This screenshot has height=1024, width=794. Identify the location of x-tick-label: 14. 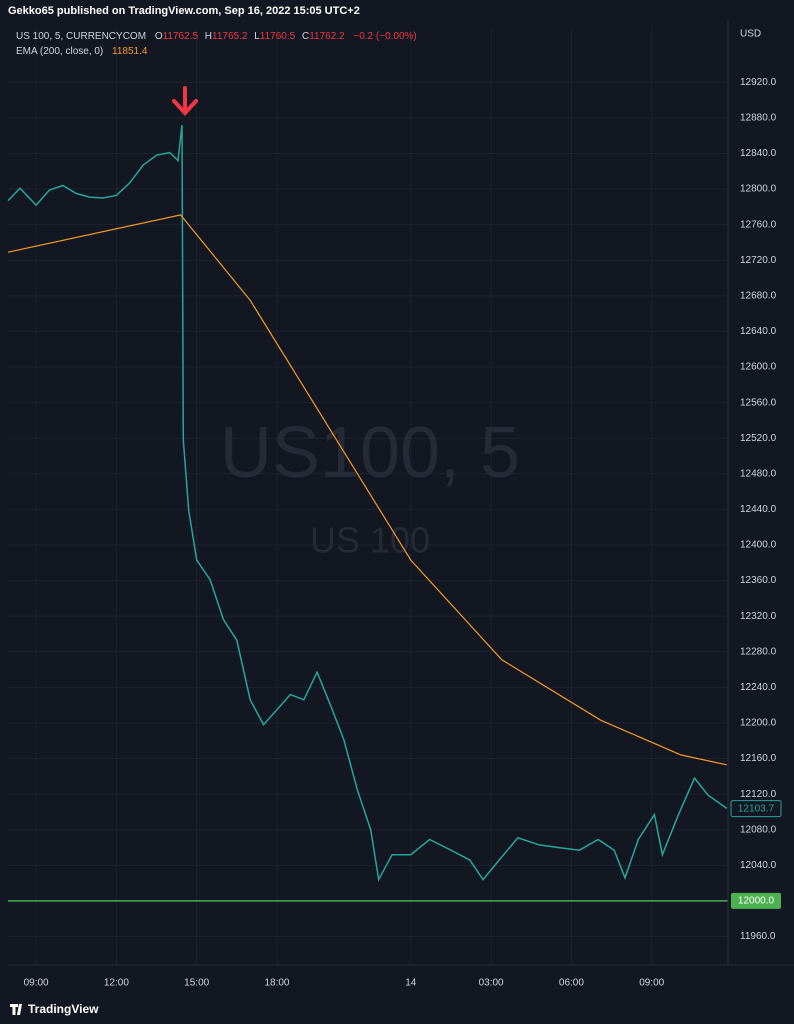
(411, 983).